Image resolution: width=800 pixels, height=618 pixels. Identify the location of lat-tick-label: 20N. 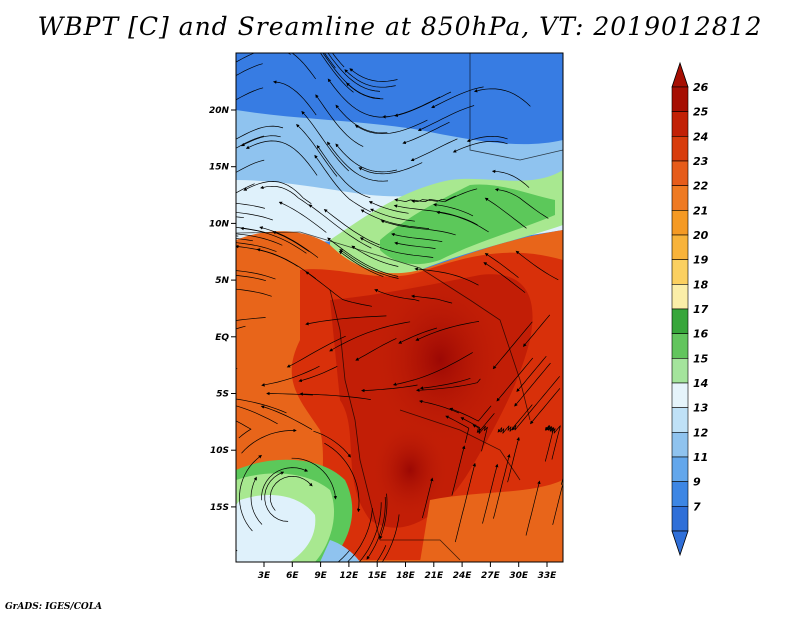
(219, 111).